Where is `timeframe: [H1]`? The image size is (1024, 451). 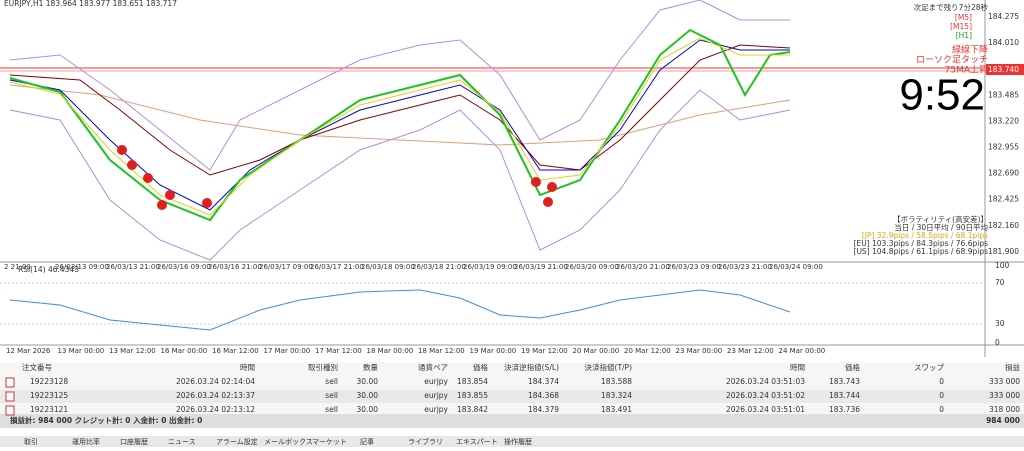
timeframe: [H1] is located at coordinates (964, 35).